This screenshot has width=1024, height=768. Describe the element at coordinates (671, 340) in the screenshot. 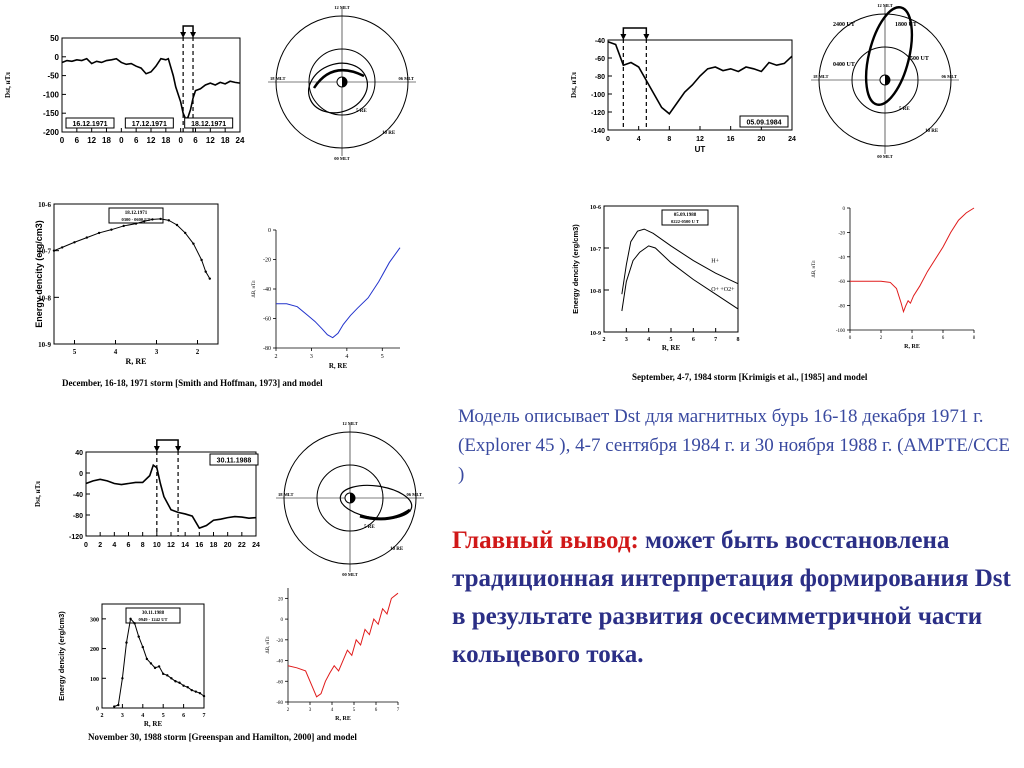

I see `x-tick-label: 5` at that location.